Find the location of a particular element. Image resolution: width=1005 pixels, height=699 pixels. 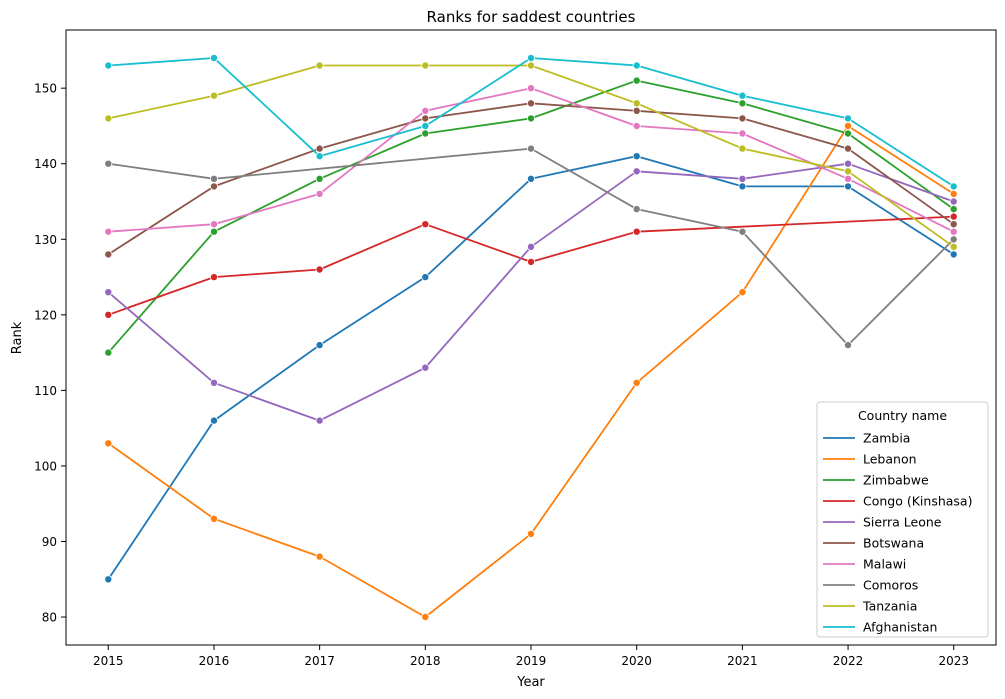

legend-label: Zimbabwe is located at coordinates (896, 480).